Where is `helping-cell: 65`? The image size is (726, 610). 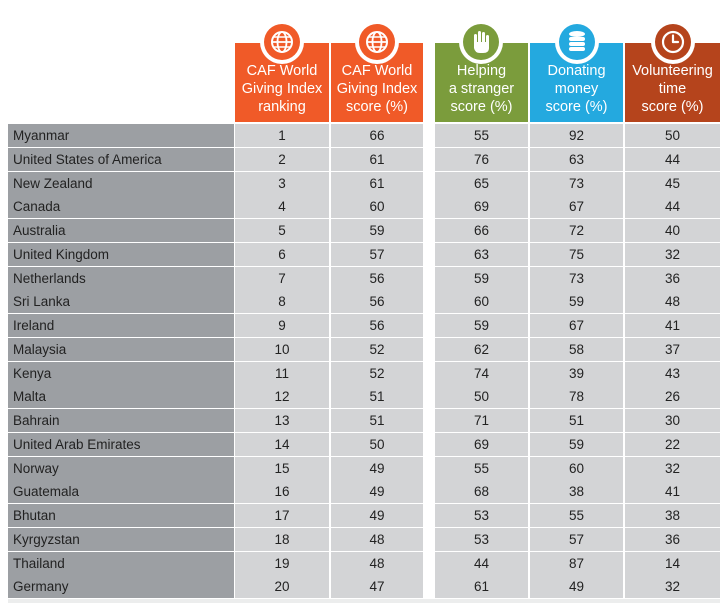
helping-cell: 65 is located at coordinates (481, 183).